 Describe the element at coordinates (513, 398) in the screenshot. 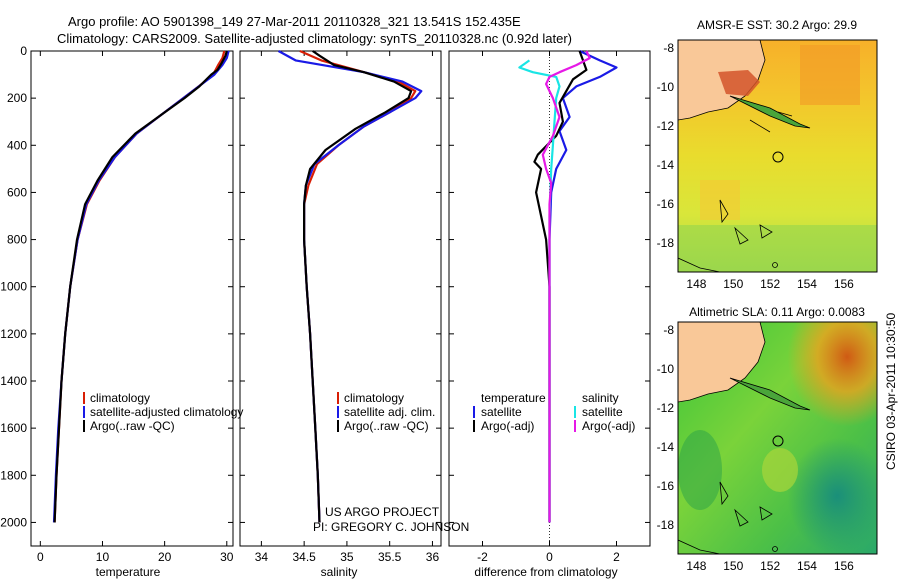

I see `legend-title-temperature: temperature` at that location.